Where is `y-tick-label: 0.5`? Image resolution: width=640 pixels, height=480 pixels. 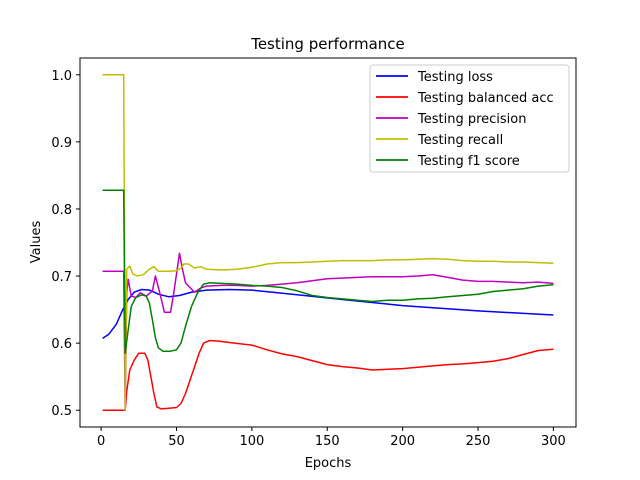 y-tick-label: 0.5 is located at coordinates (61, 411).